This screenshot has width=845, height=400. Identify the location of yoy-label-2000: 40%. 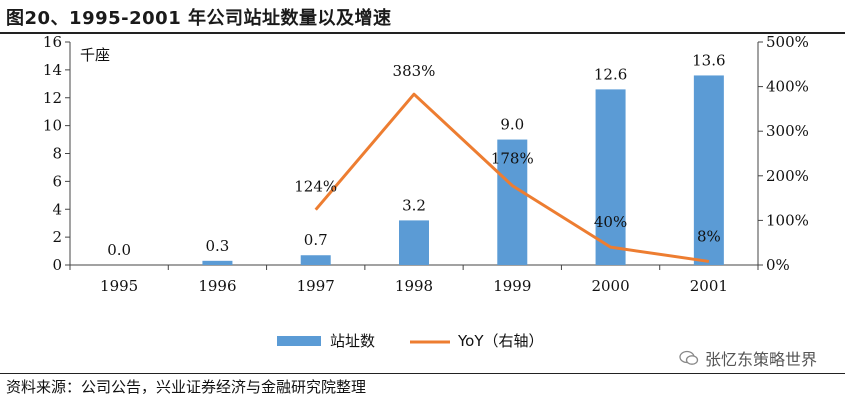
(610, 222).